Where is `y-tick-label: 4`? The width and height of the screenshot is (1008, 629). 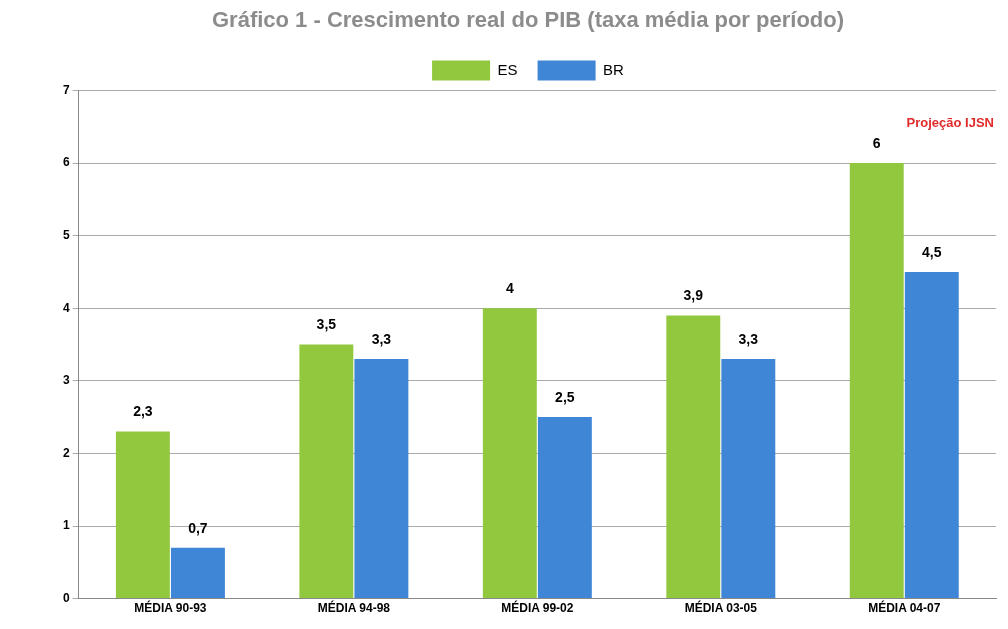 y-tick-label: 4 is located at coordinates (66, 307).